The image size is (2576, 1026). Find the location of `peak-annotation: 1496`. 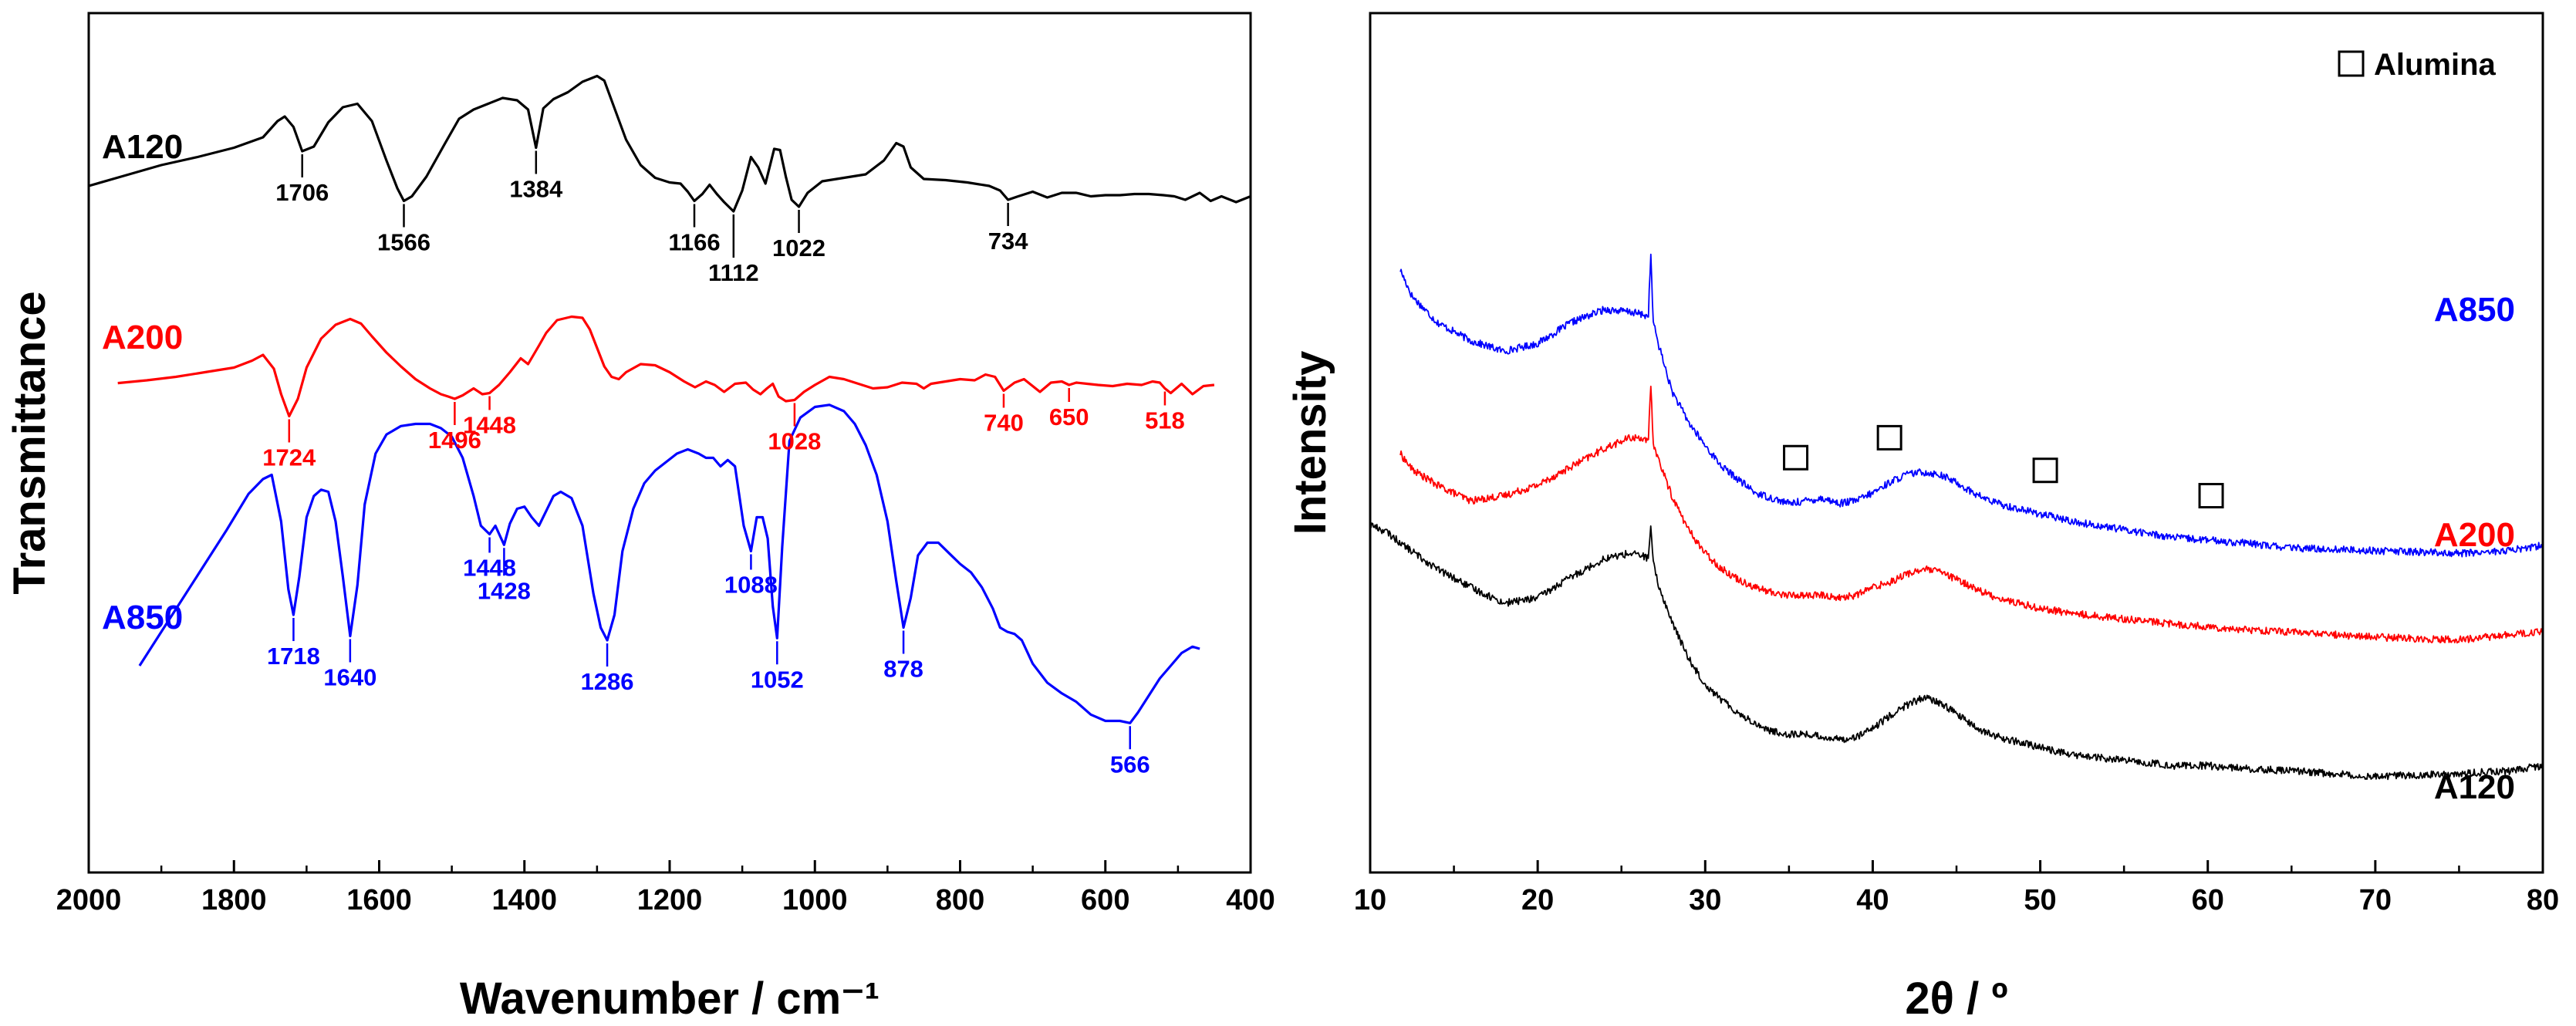

peak-annotation: 1496 is located at coordinates (454, 428).